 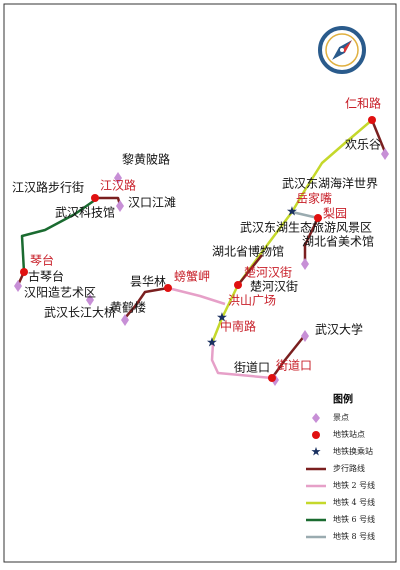 I want to click on legend-item: 地铁 4 号线, so click(x=354, y=502).